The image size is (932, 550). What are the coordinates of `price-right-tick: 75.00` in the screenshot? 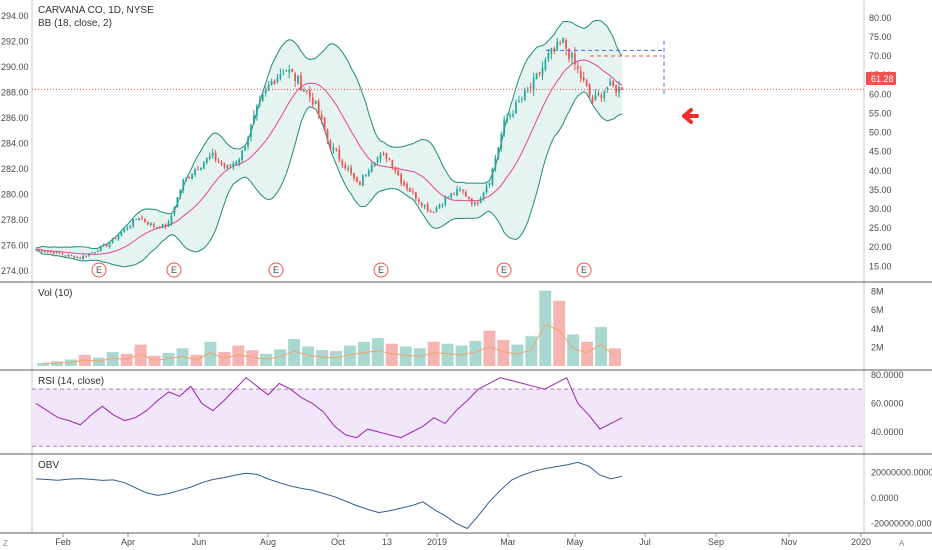 It's located at (880, 37).